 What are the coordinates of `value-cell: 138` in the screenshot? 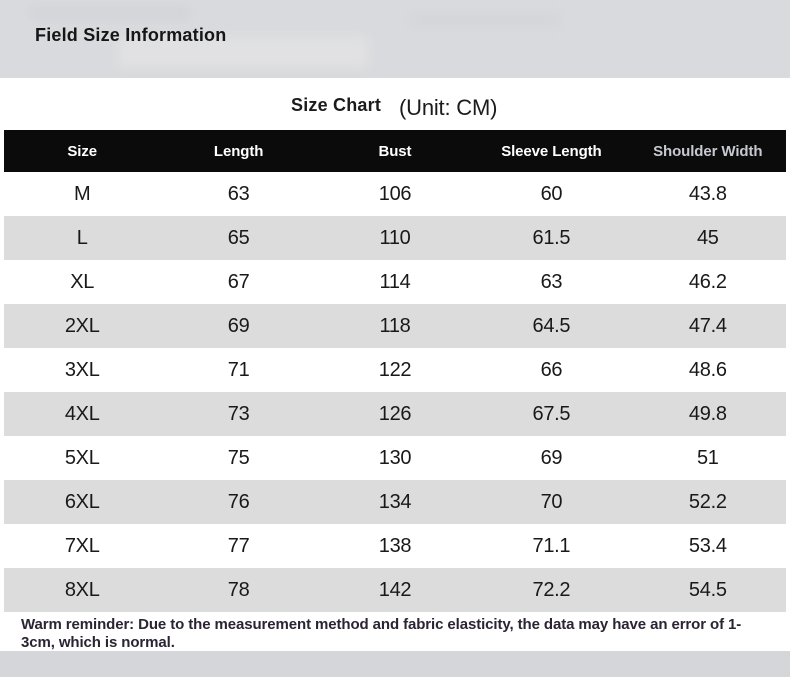 It's located at (395, 545).